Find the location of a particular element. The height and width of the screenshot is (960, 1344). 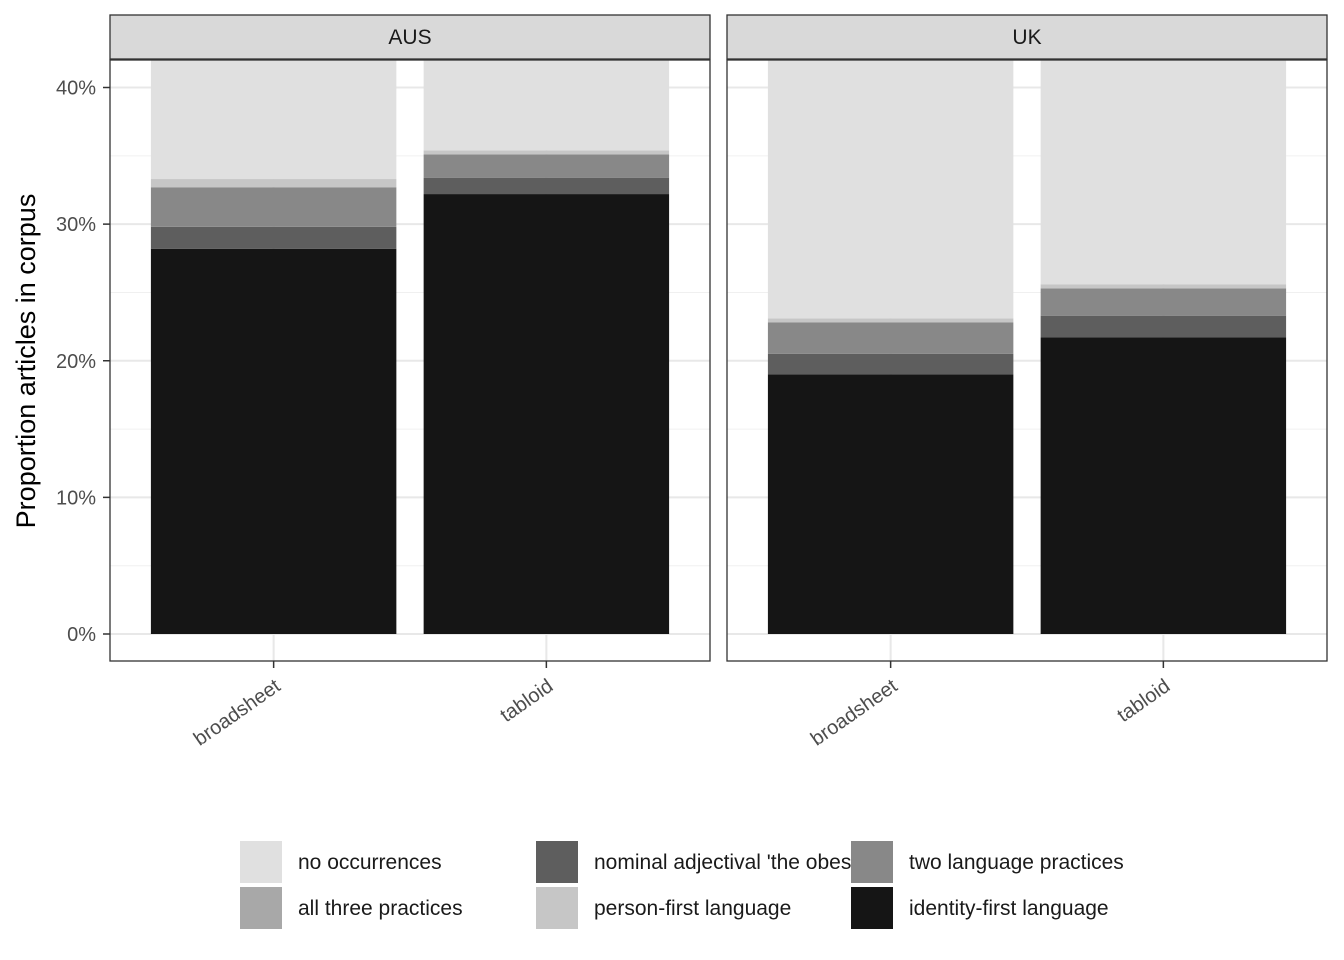

legend-item: two language practices is located at coordinates (987, 862).